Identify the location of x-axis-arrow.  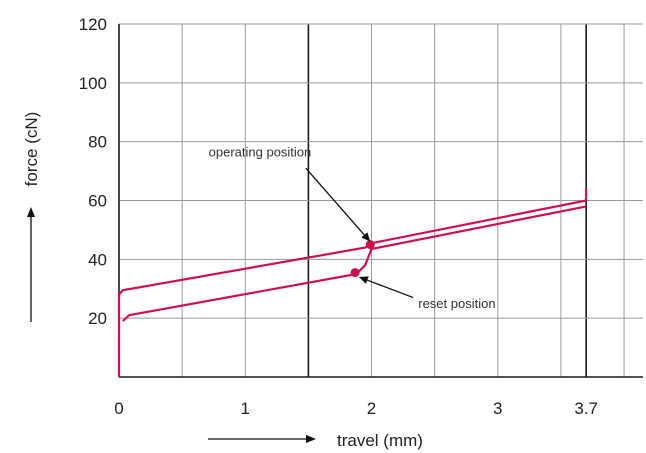
(262, 439).